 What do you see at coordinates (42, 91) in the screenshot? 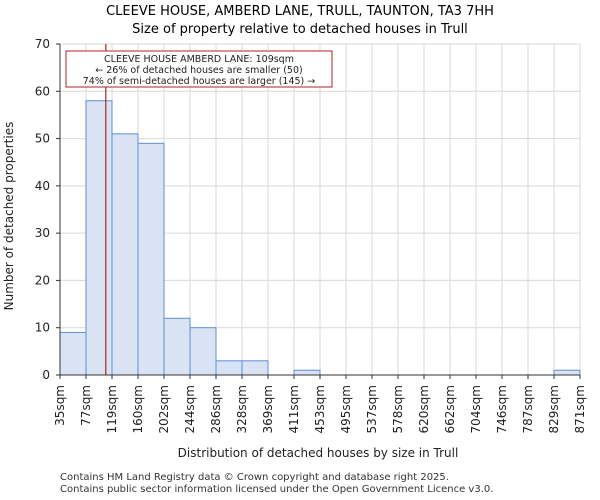
I see `y-tick-label: 60` at bounding box center [42, 91].